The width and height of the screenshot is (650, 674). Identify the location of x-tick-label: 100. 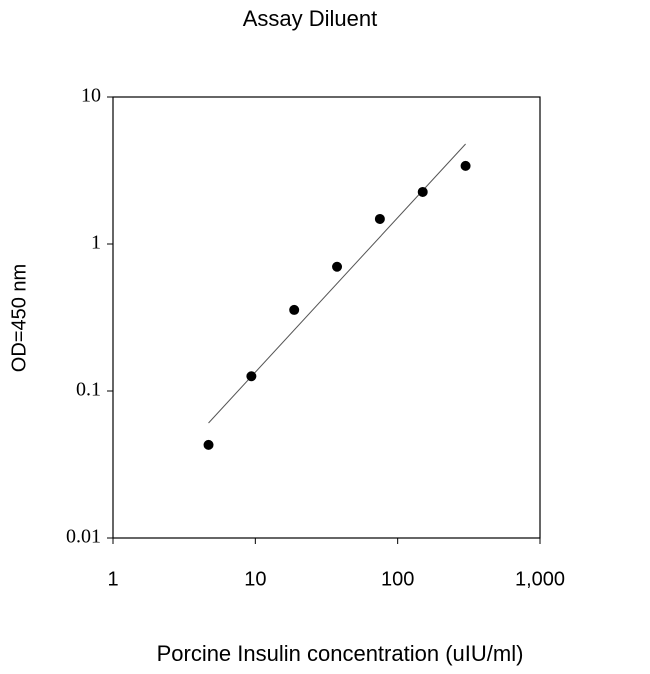
(397, 579).